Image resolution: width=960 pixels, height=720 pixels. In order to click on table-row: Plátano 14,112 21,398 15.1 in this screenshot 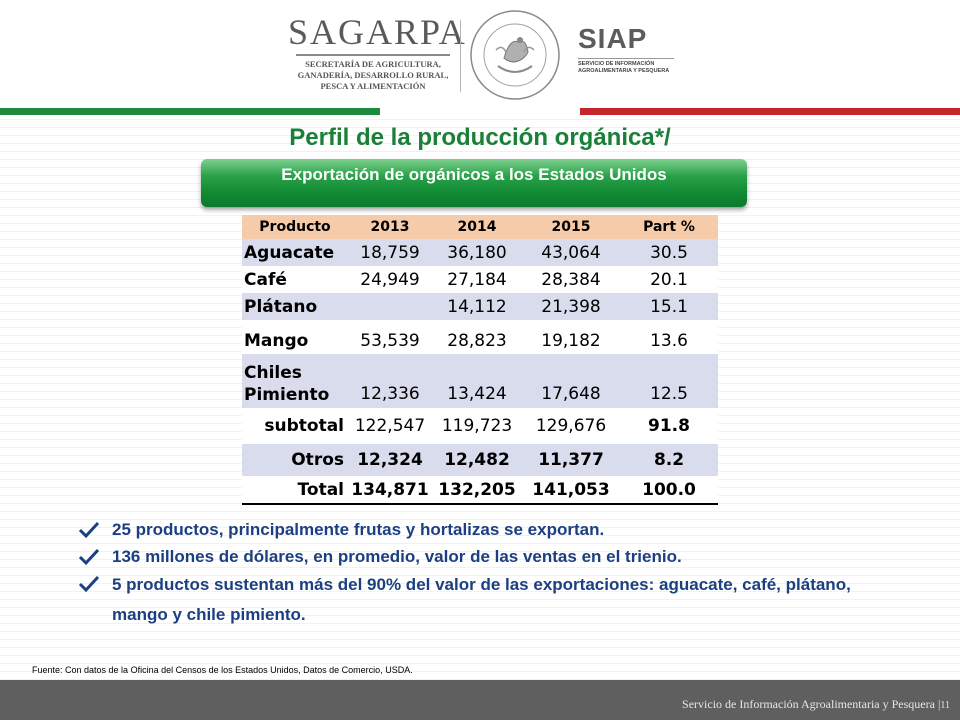, I will do `click(480, 306)`.